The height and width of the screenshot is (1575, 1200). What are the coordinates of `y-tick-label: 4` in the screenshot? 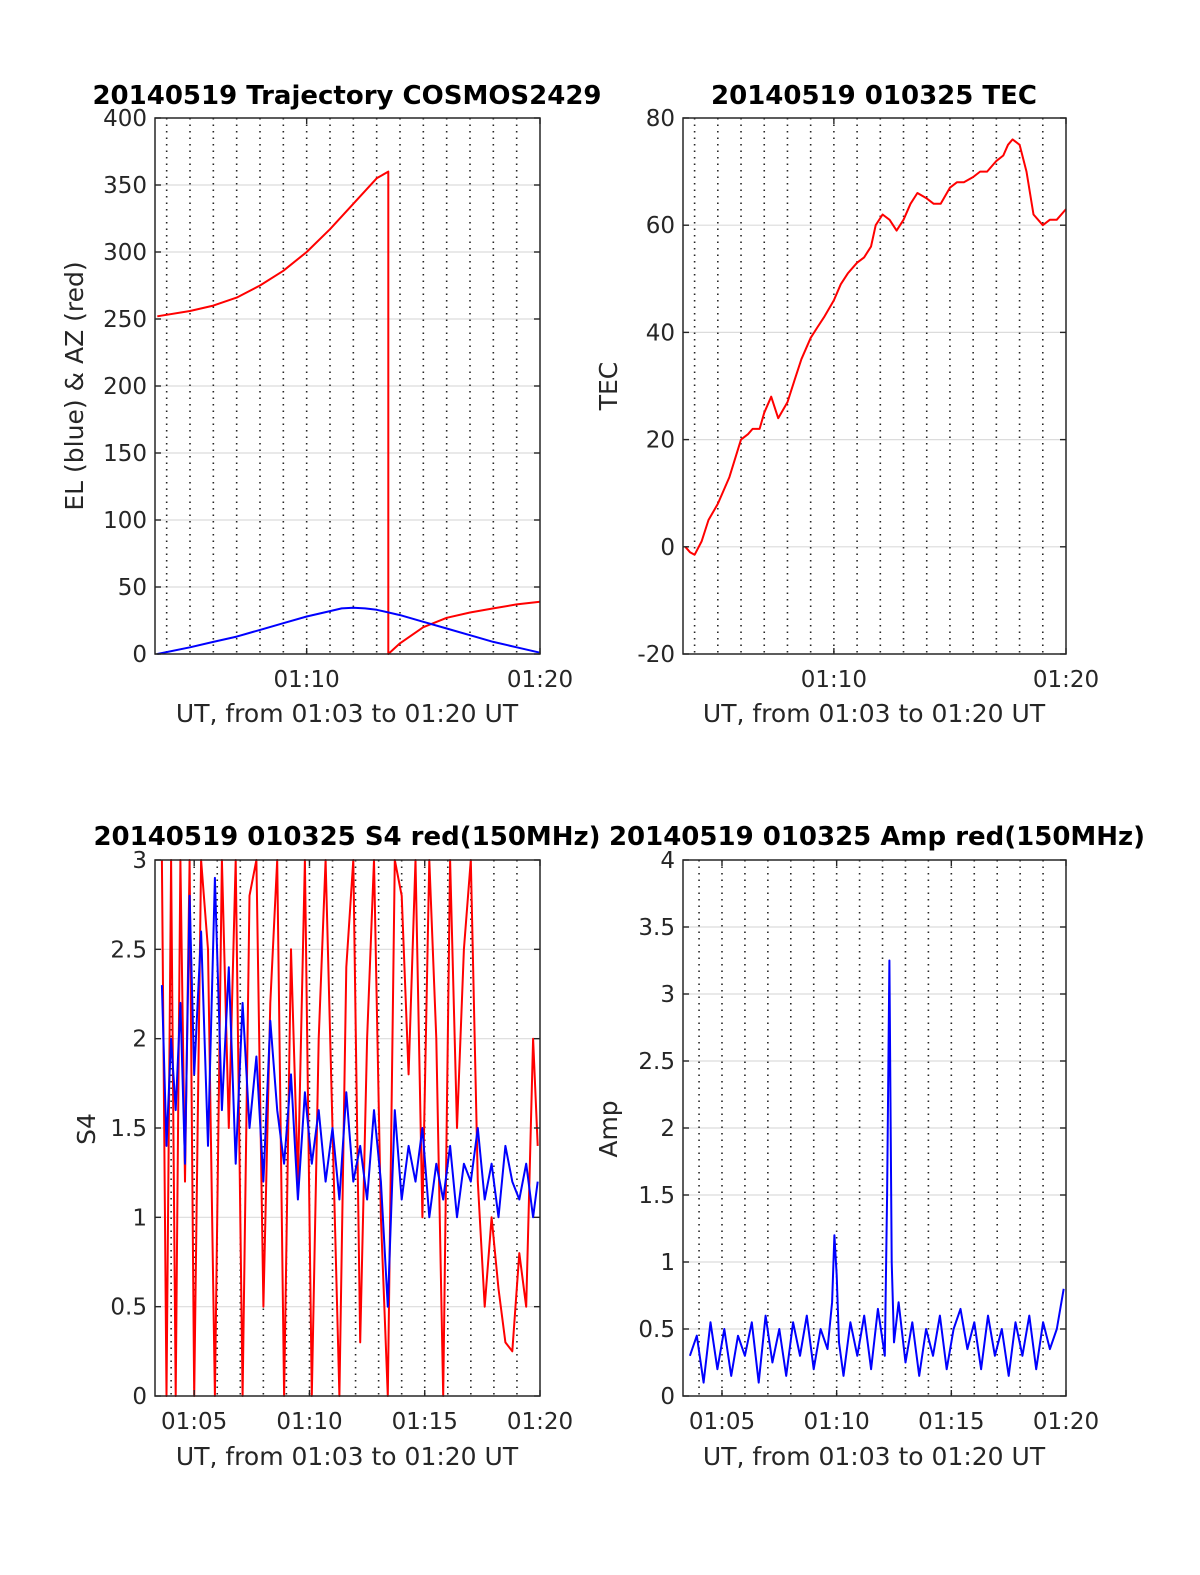 It's located at (667, 861).